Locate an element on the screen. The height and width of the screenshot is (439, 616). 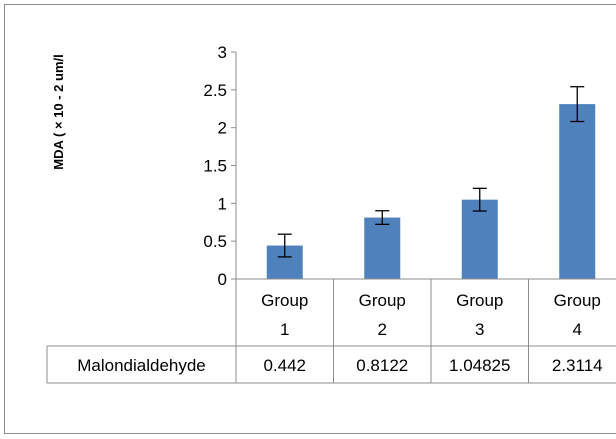
data-table-value: 2.3114 is located at coordinates (577, 365).